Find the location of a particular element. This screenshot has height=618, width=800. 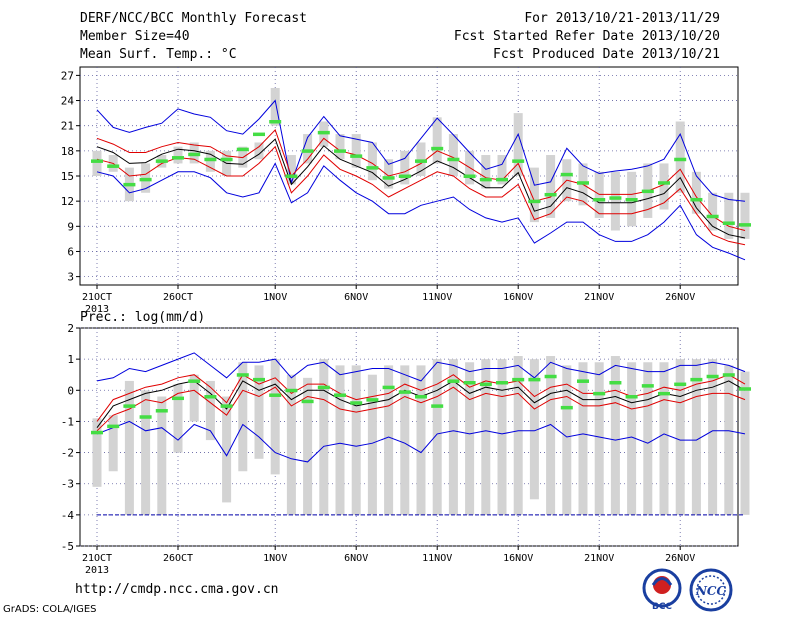

panel2-ytick-label: -1 is located at coordinates (67, 421).